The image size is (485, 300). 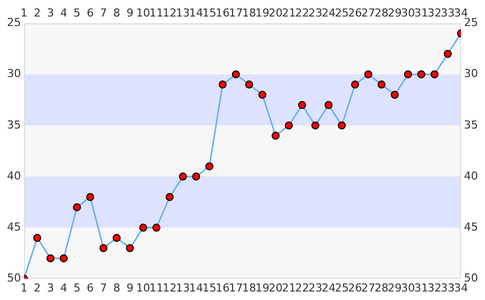 I want to click on x2-tick-label: 16, so click(x=223, y=13).